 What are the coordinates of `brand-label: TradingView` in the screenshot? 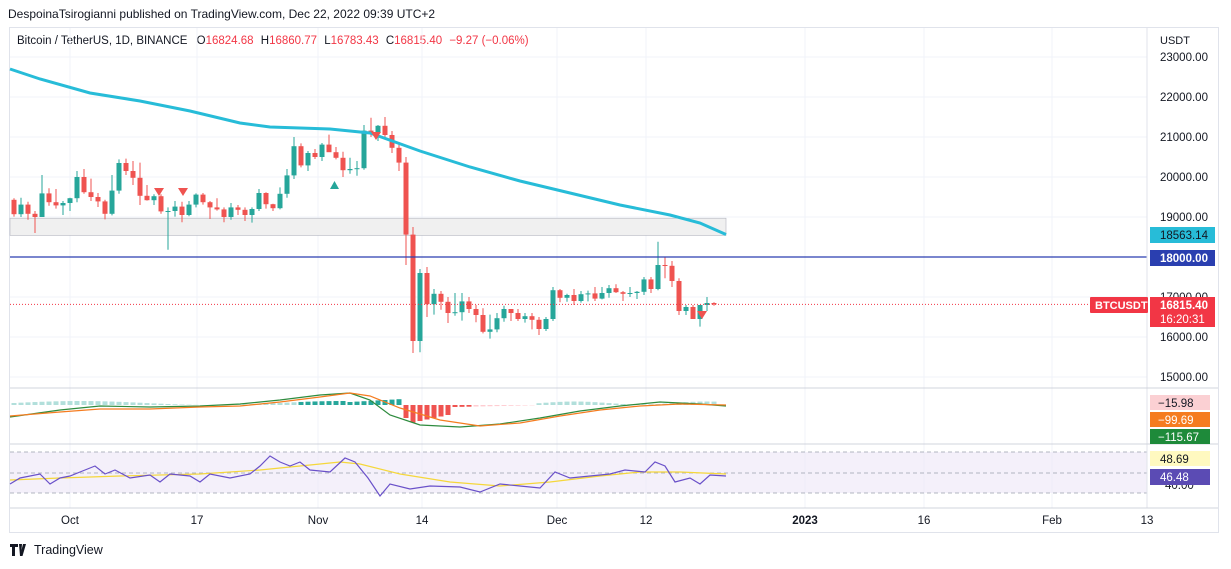 It's located at (68, 550).